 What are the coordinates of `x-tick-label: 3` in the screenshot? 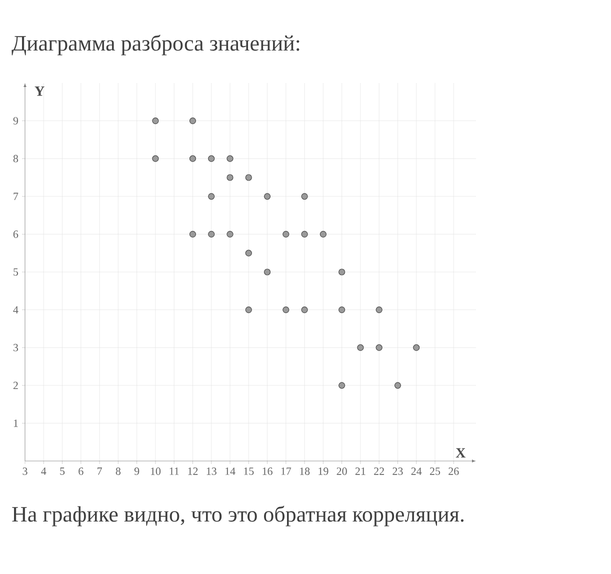 It's located at (25, 471).